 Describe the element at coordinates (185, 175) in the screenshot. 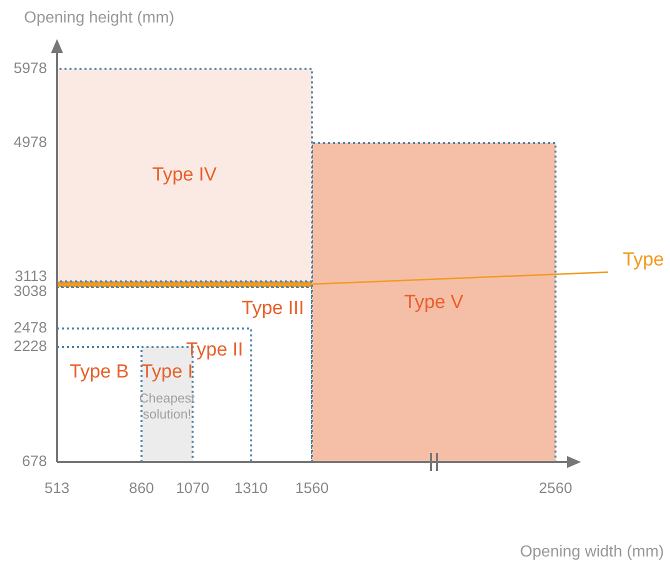

I see `series-label: Type IV` at that location.